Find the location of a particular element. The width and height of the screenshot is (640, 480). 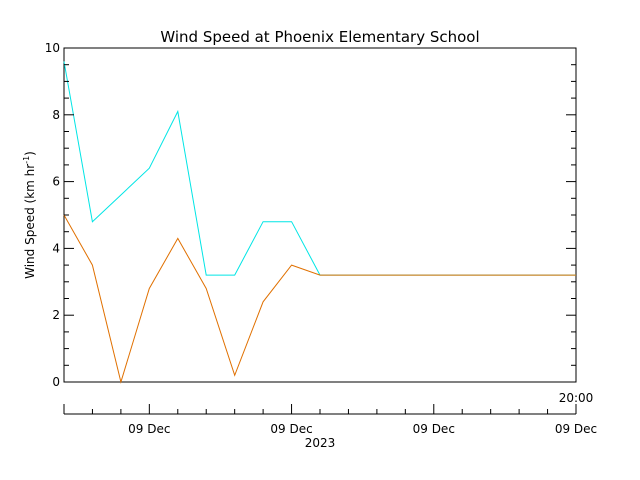

x-axis-ticks: 09 Dec 09 Dec 09 Dec 09 Dec is located at coordinates (330, 420).